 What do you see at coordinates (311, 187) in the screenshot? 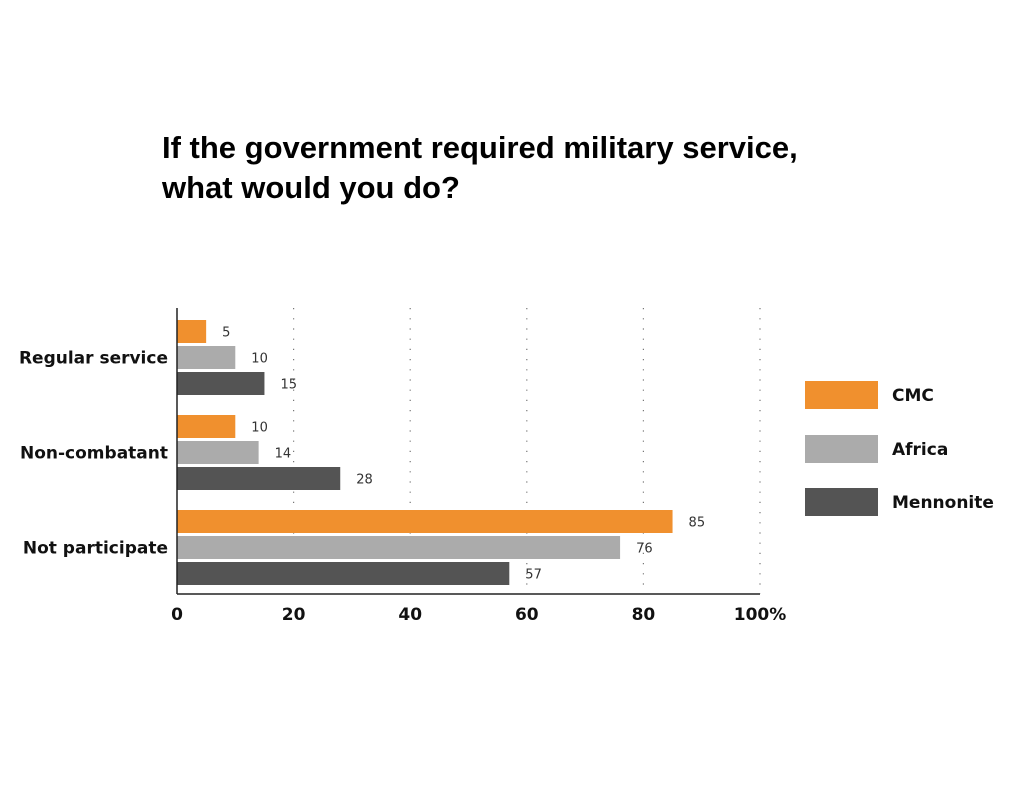
I see `chart-title-line-2: what would you do?` at bounding box center [311, 187].